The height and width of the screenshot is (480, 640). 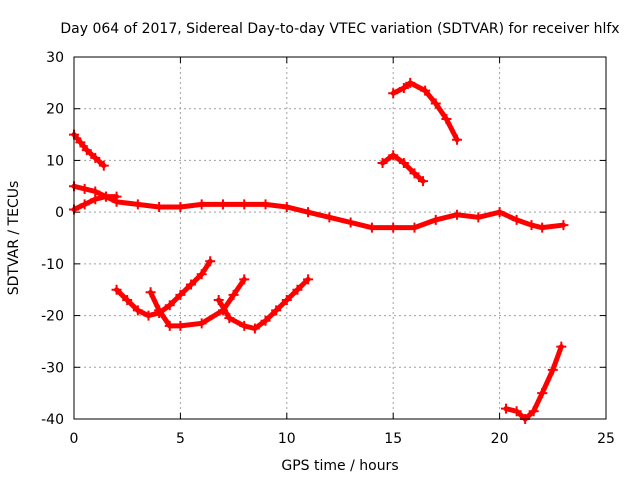 I want to click on y-tick-label: -30, so click(x=52, y=368).